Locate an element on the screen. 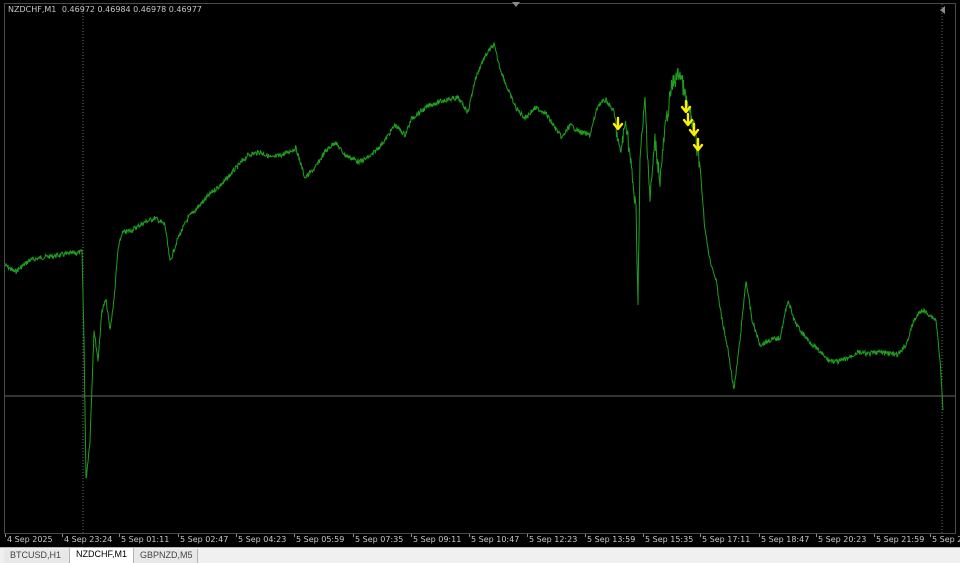 This screenshot has height=563, width=960. time-axis-label: 5 Sep 15:35 is located at coordinates (669, 539).